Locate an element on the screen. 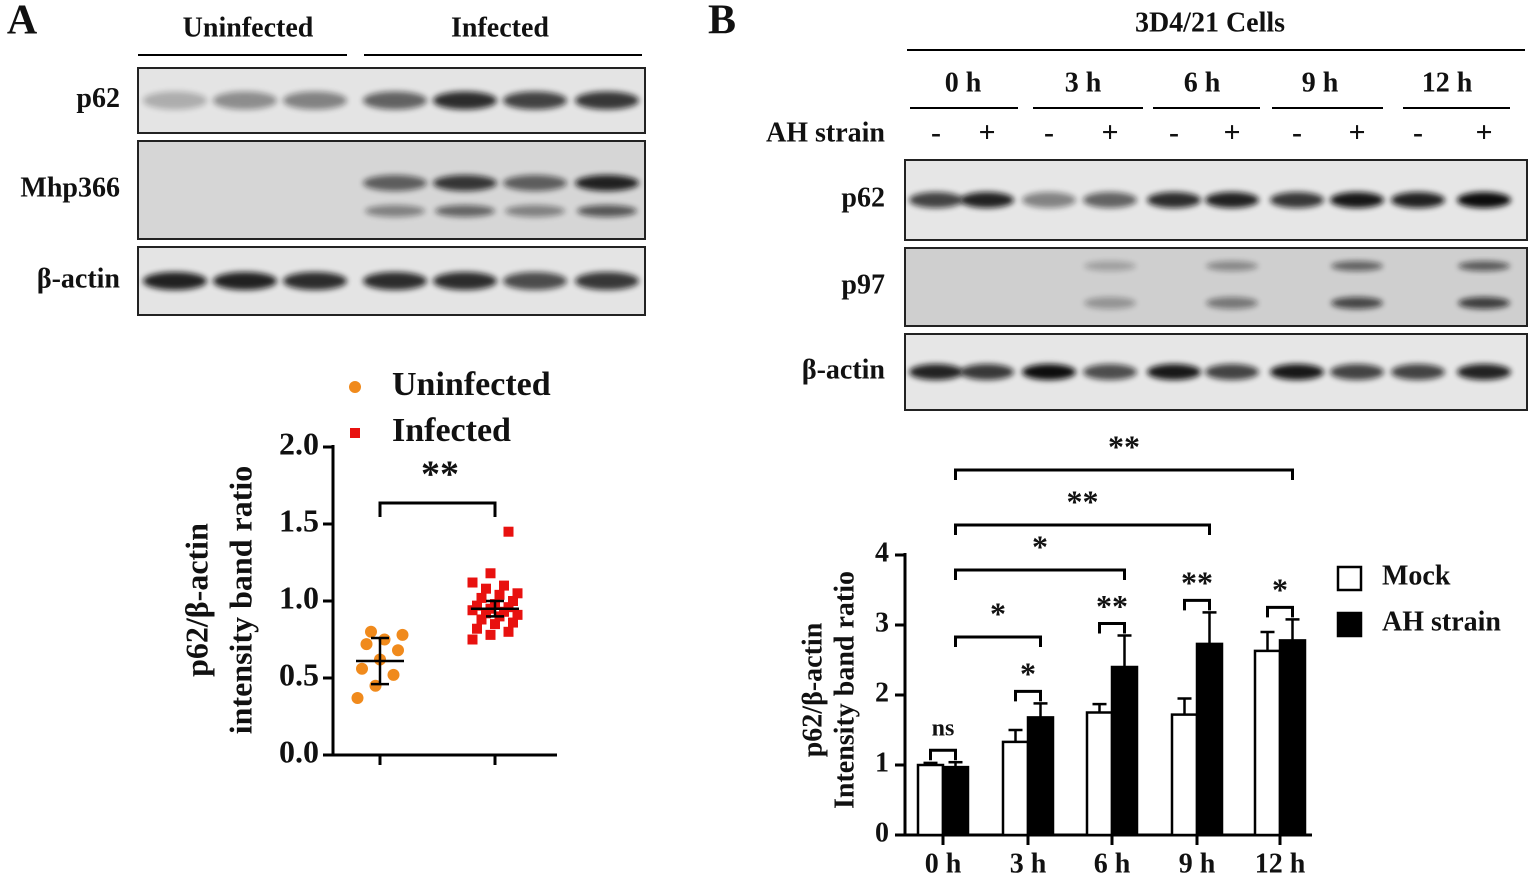  y-tick-label: 1 is located at coordinates (882, 762).